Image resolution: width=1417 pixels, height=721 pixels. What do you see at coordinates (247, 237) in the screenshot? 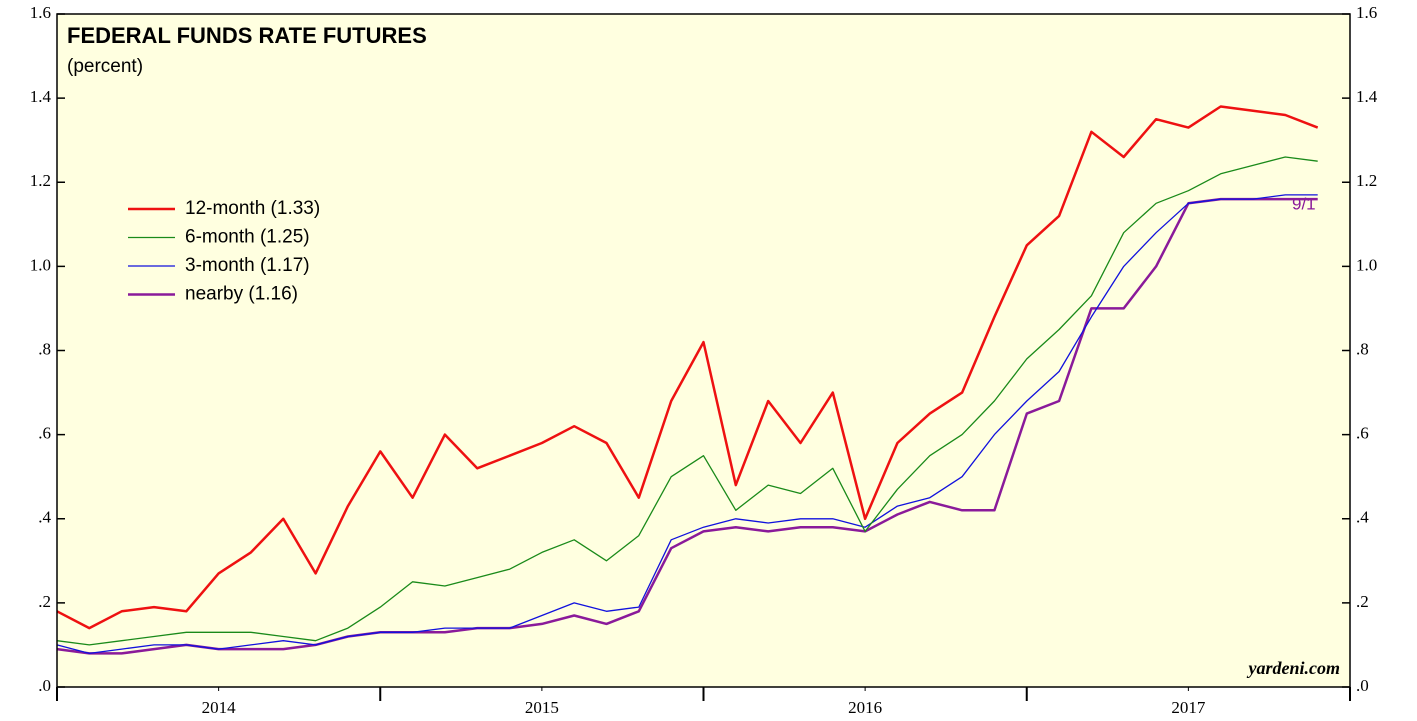
I see `legend-label: 6-month (1.25)` at bounding box center [247, 237].